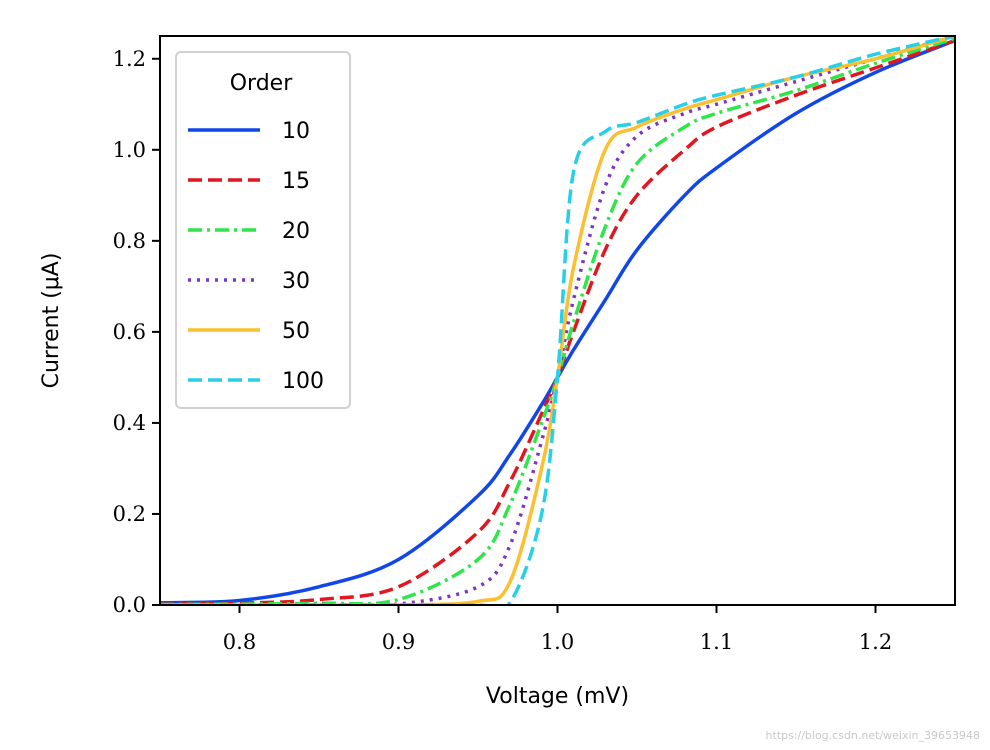 This screenshot has height=750, width=990. Describe the element at coordinates (261, 83) in the screenshot. I see `legend-title: Order` at that location.